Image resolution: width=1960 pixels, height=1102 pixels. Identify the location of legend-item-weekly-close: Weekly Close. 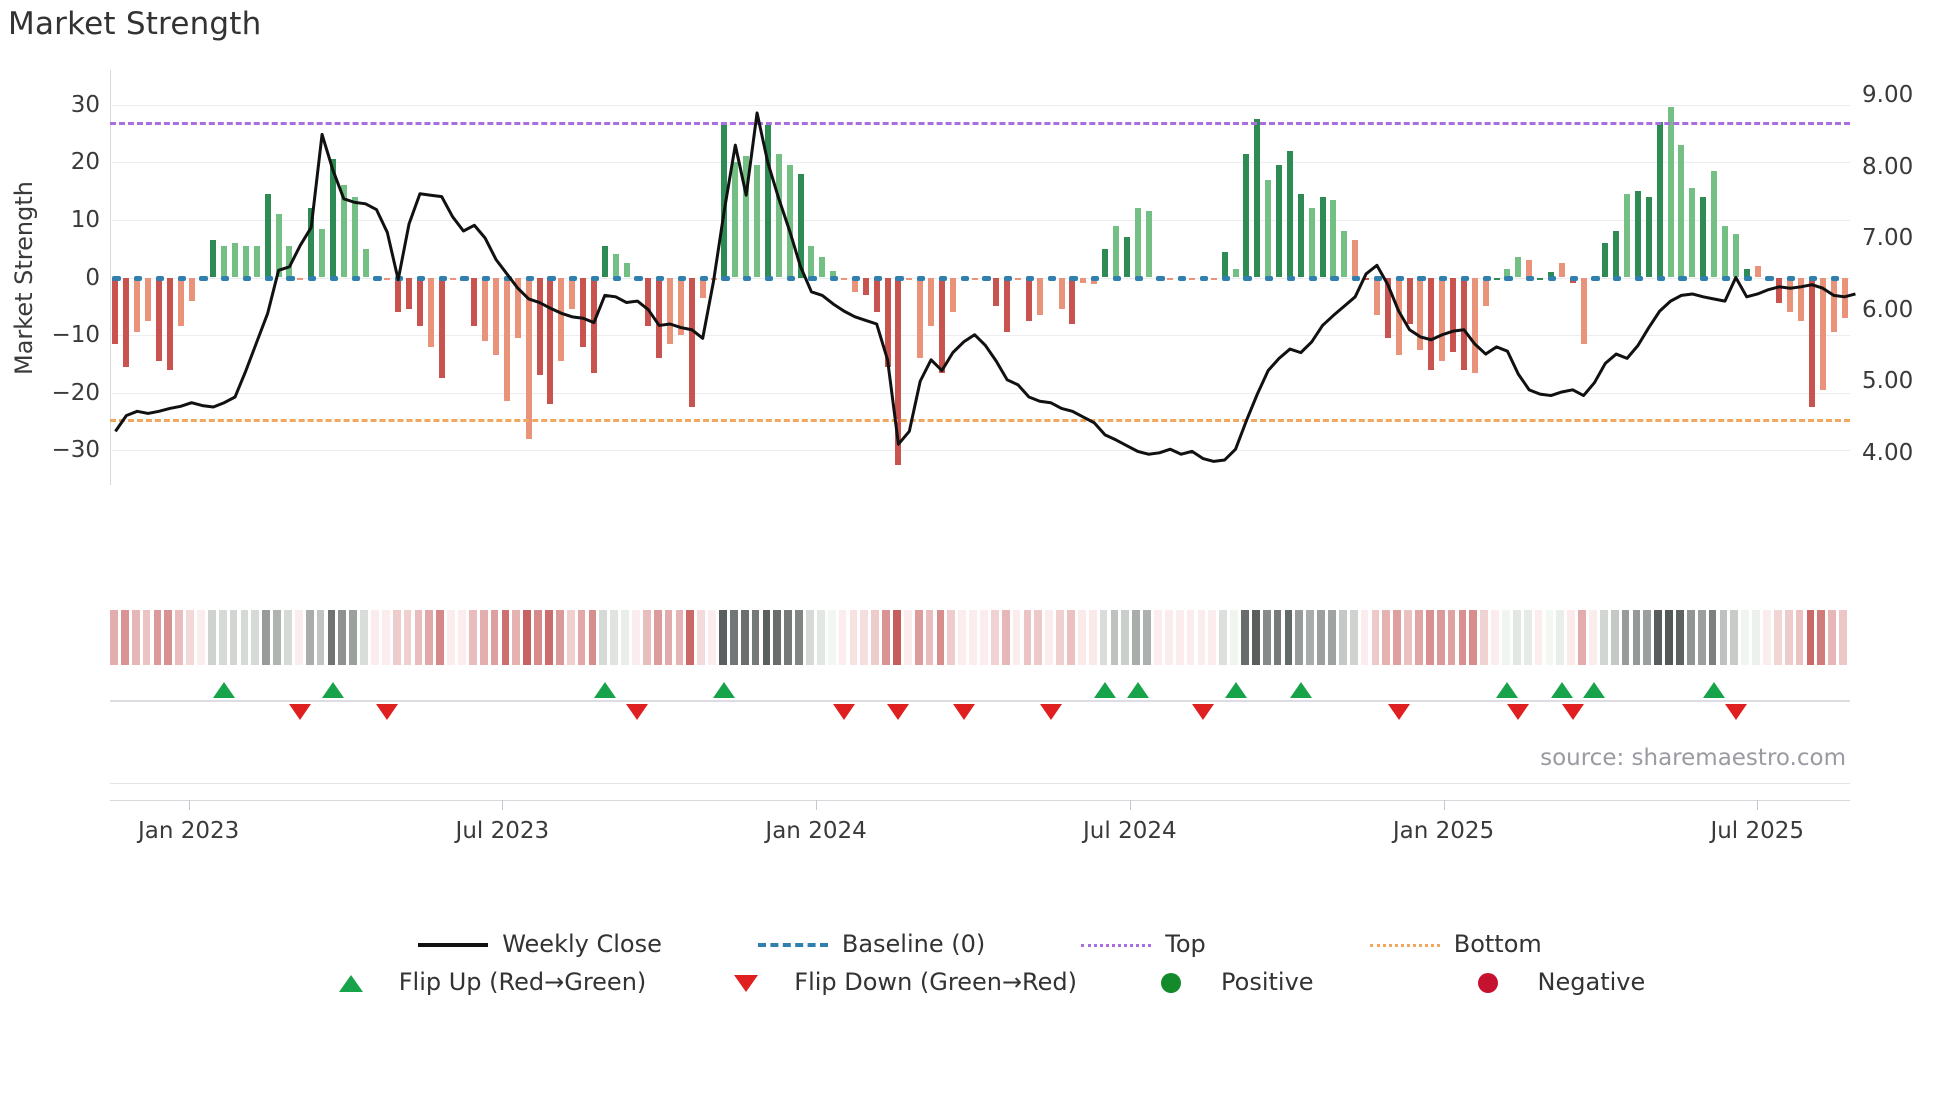
(540, 944).